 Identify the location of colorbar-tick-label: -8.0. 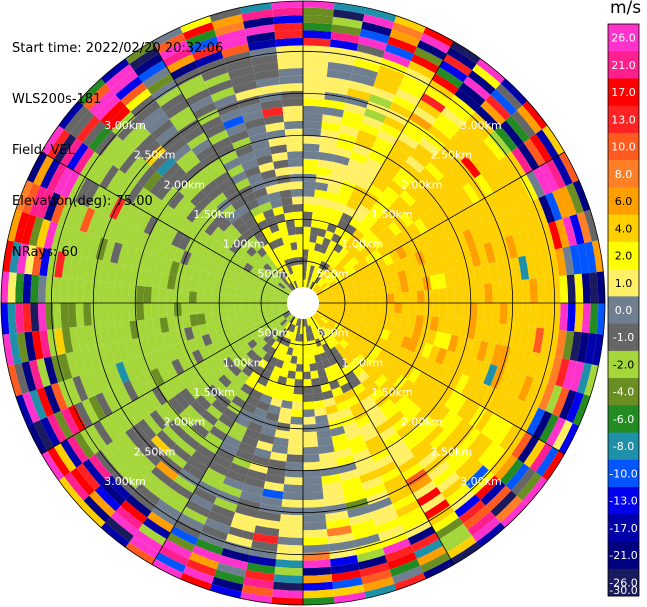
(623, 446).